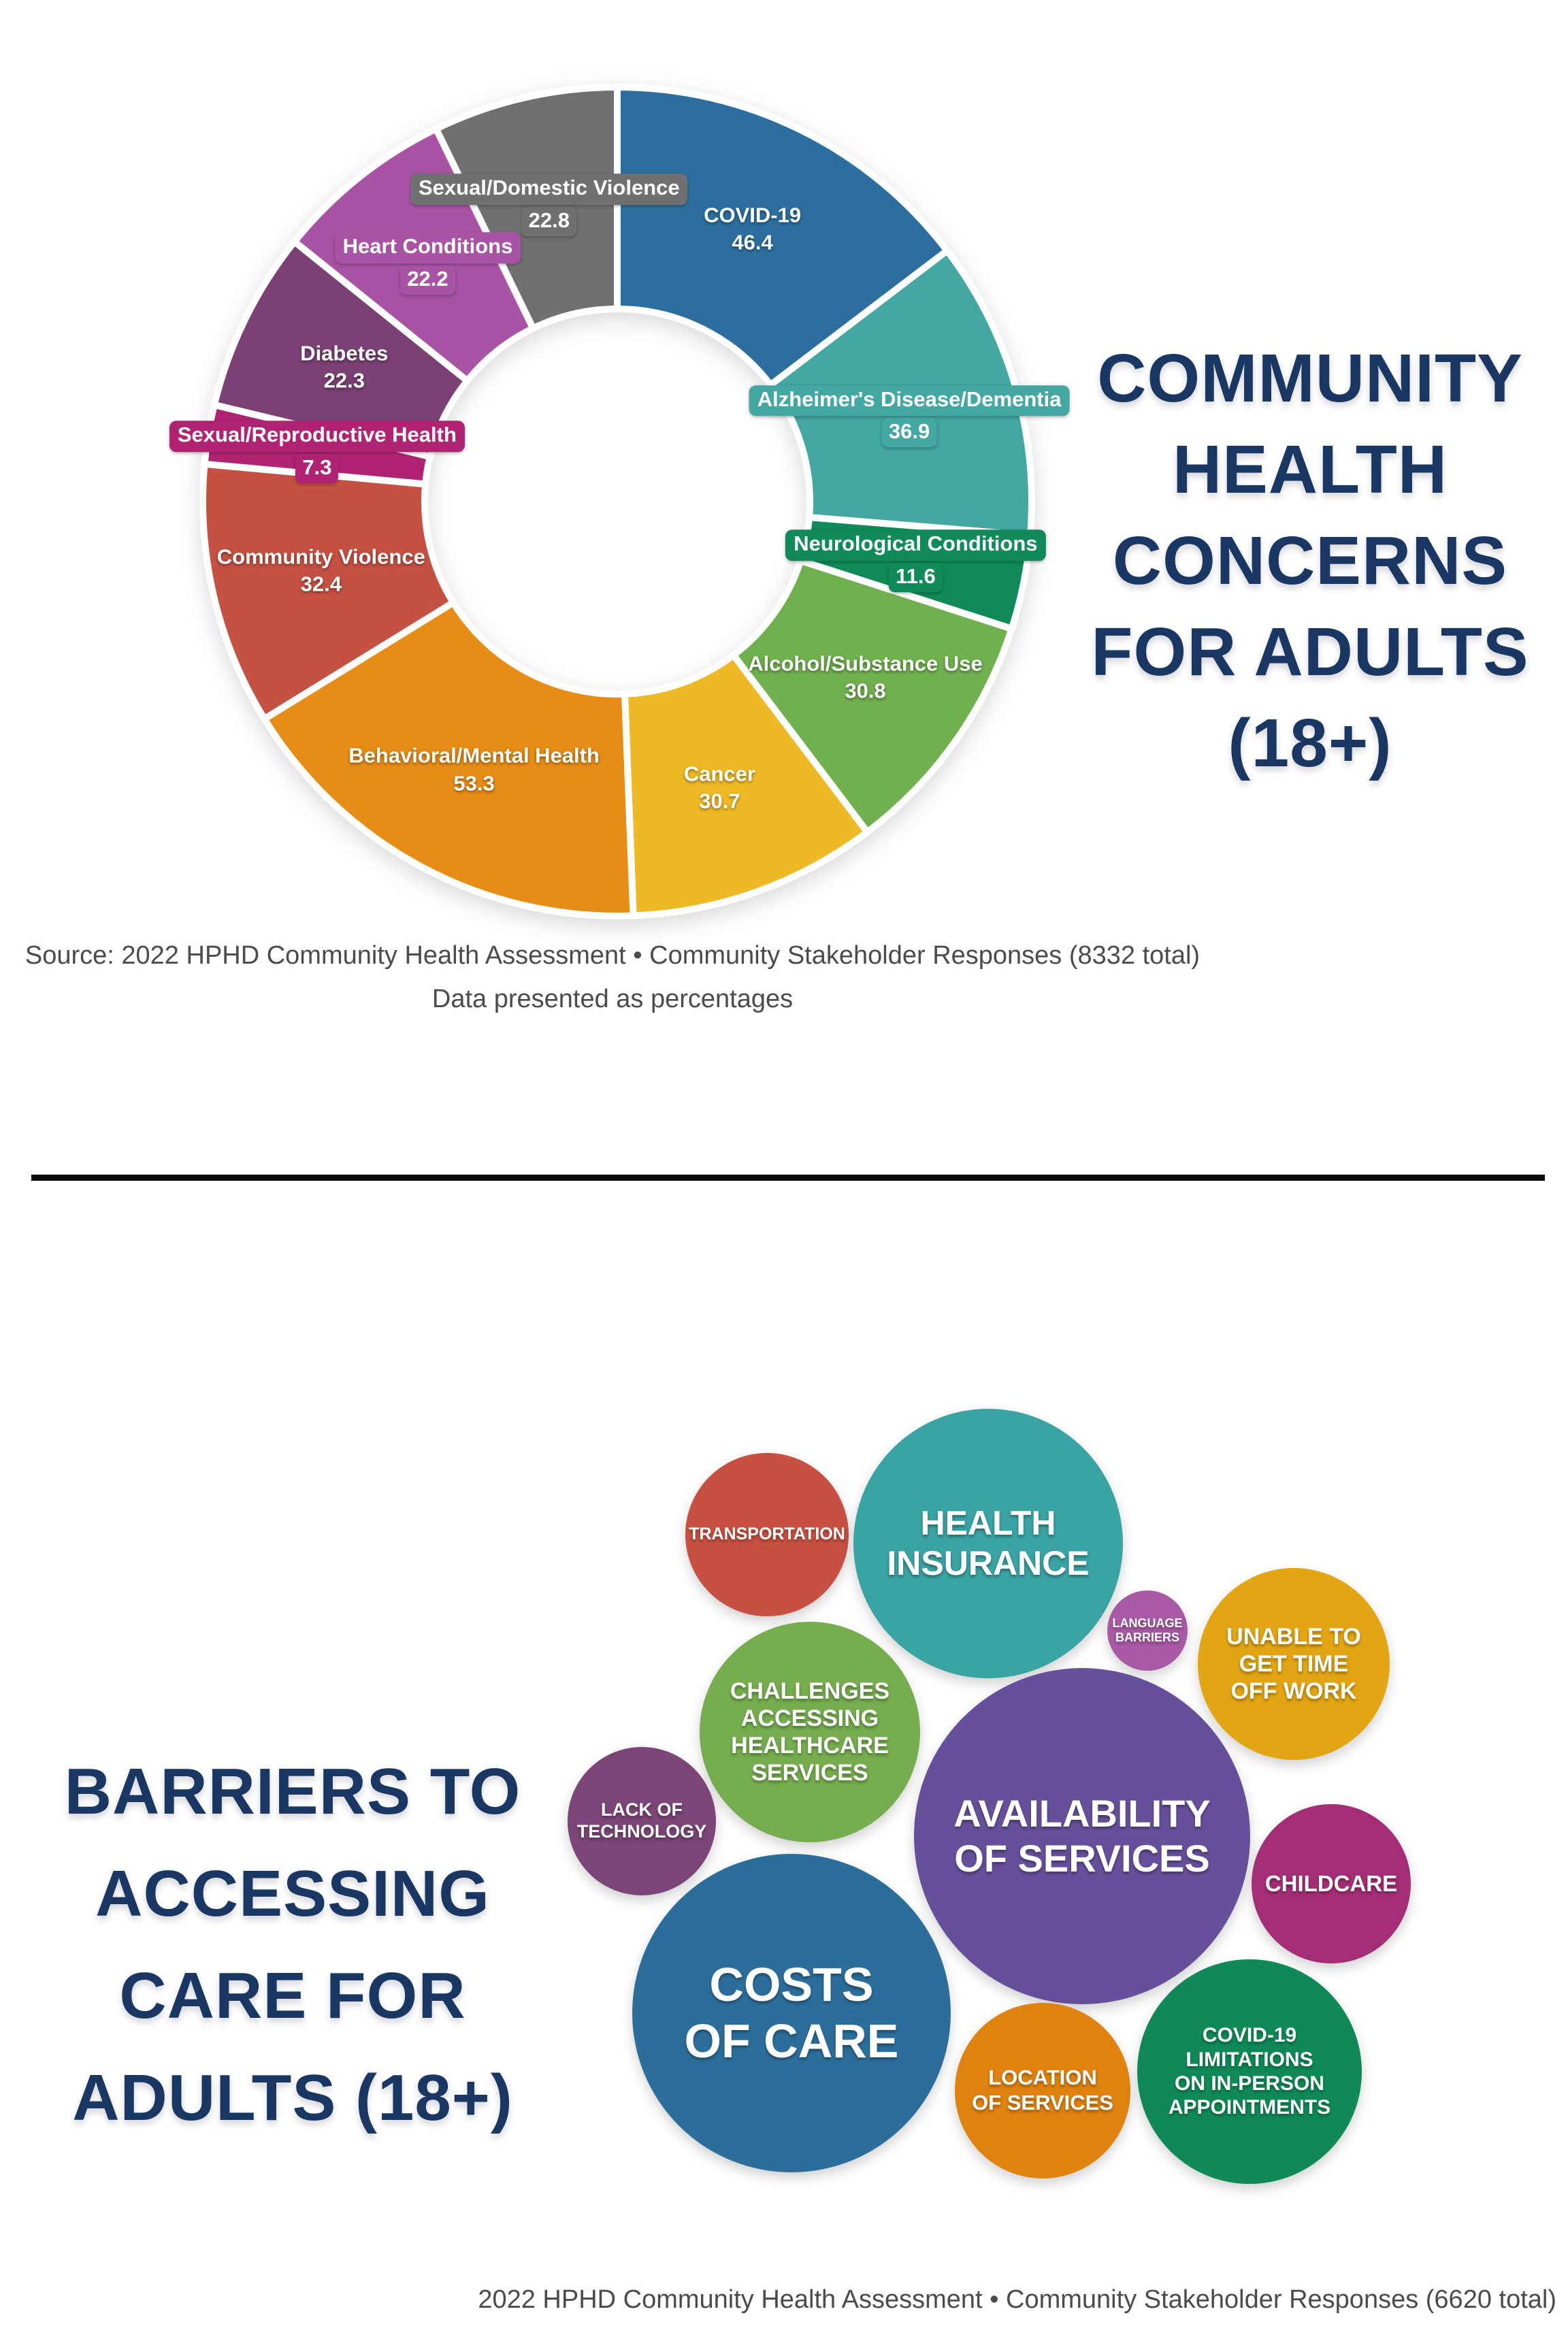  I want to click on bottom-chart-title-line: ACCESSING, so click(293, 1893).